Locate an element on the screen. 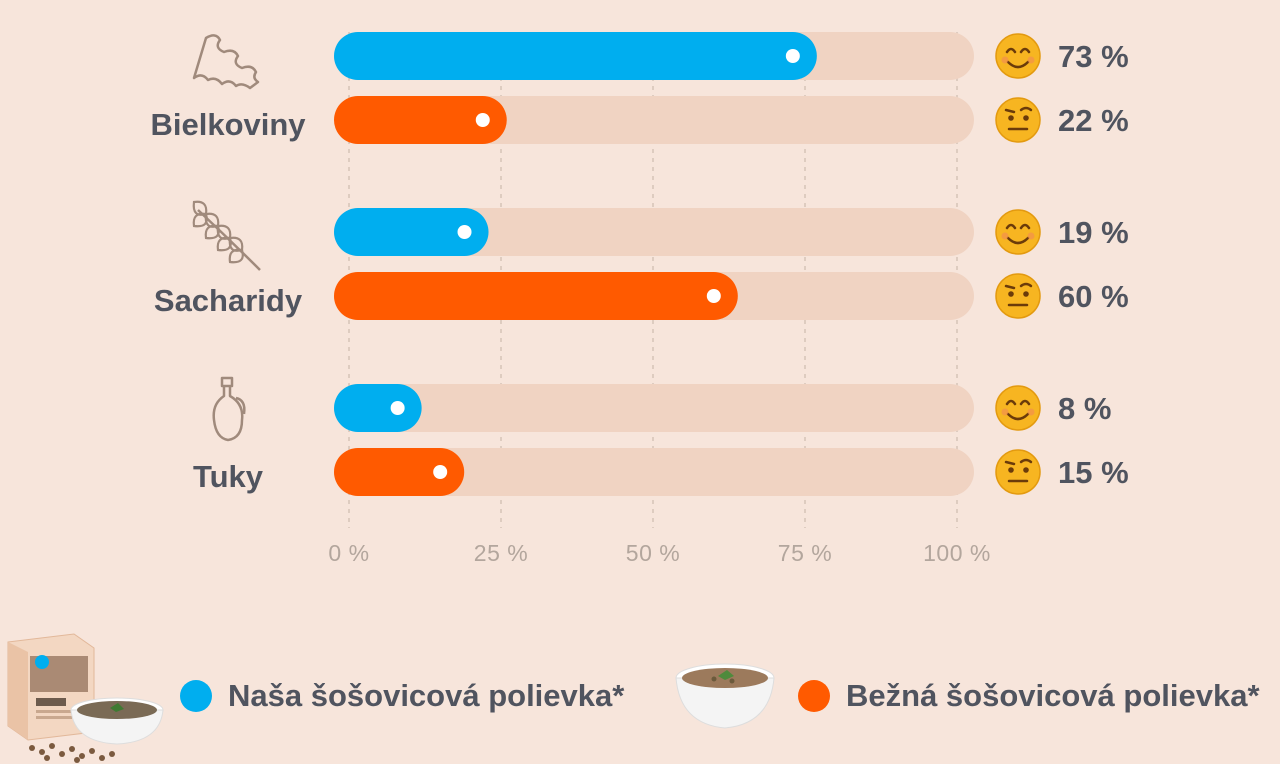  value-label: 8 % is located at coordinates (1084, 408).